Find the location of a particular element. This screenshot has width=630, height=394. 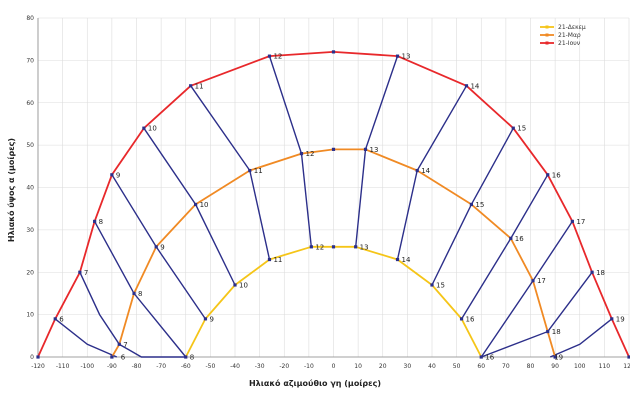

x-tick-label: 120 is located at coordinates (626, 366).